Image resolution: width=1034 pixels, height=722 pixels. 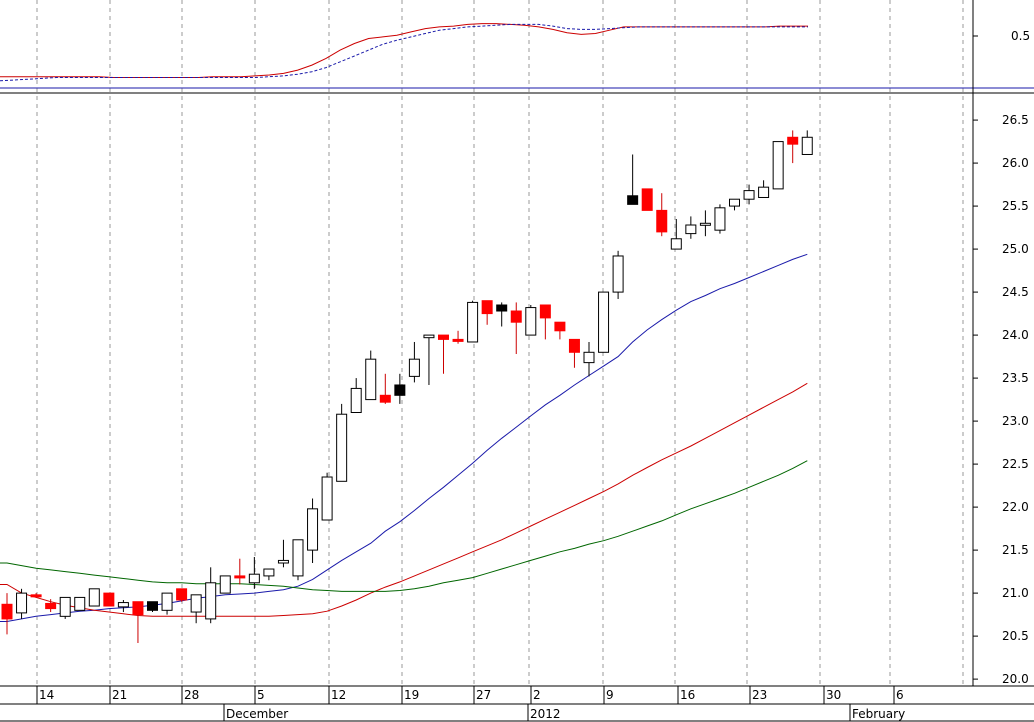 What do you see at coordinates (1015, 464) in the screenshot?
I see `y-tick-label-5: 22.5` at bounding box center [1015, 464].